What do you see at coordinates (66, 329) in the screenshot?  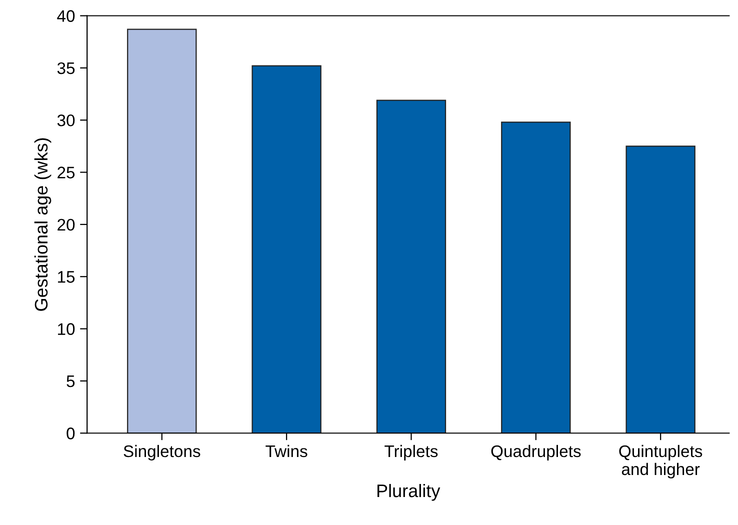 I see `y-tick-label: 10` at bounding box center [66, 329].